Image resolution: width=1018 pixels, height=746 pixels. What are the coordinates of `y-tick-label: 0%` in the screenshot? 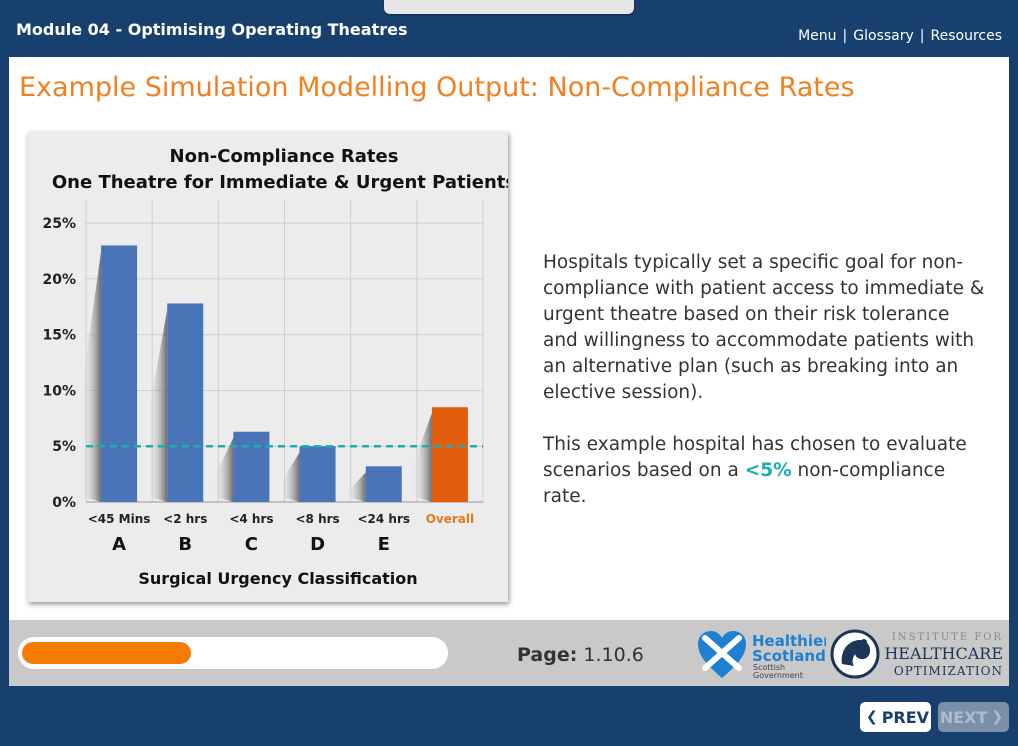 It's located at (64, 503).